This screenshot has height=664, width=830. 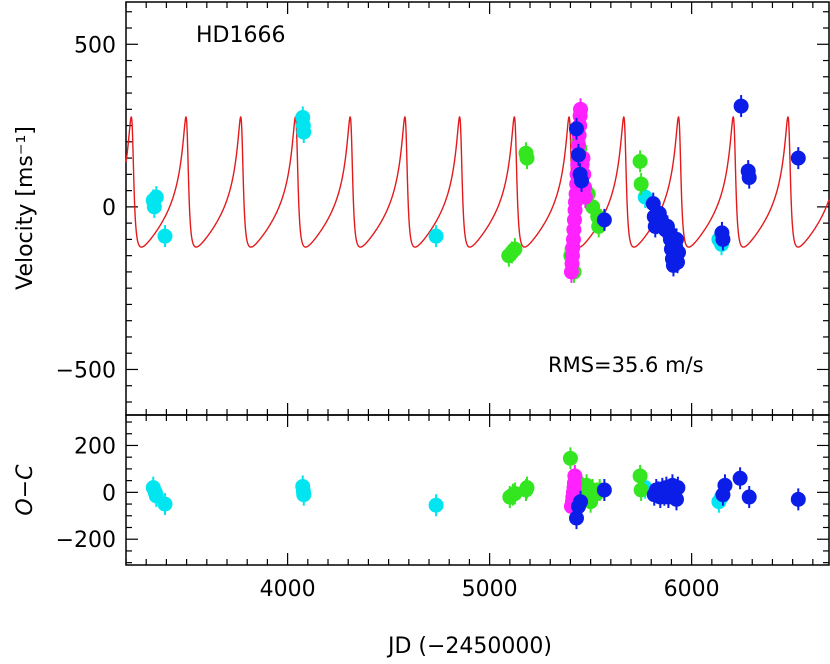 I want to click on velocity-y-tick-label: 500, so click(x=95, y=45).